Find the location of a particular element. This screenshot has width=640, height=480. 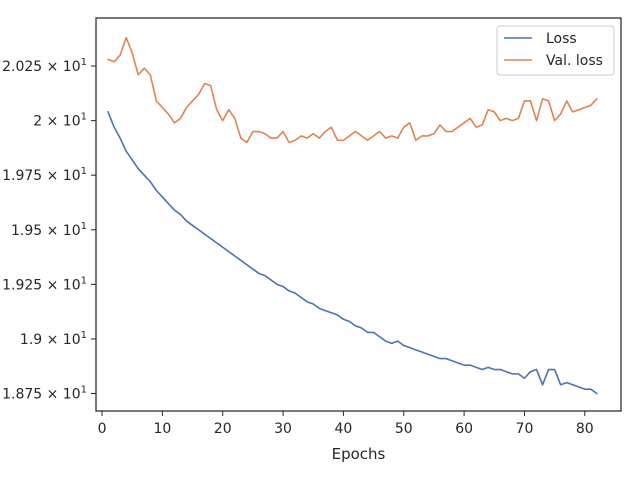

legend-label-loss: Loss is located at coordinates (561, 39).